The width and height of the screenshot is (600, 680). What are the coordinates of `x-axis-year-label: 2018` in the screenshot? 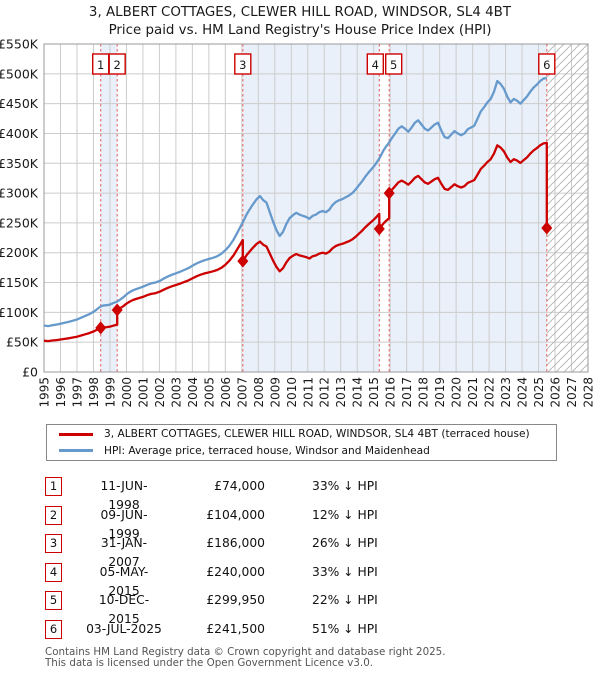 It's located at (424, 392).